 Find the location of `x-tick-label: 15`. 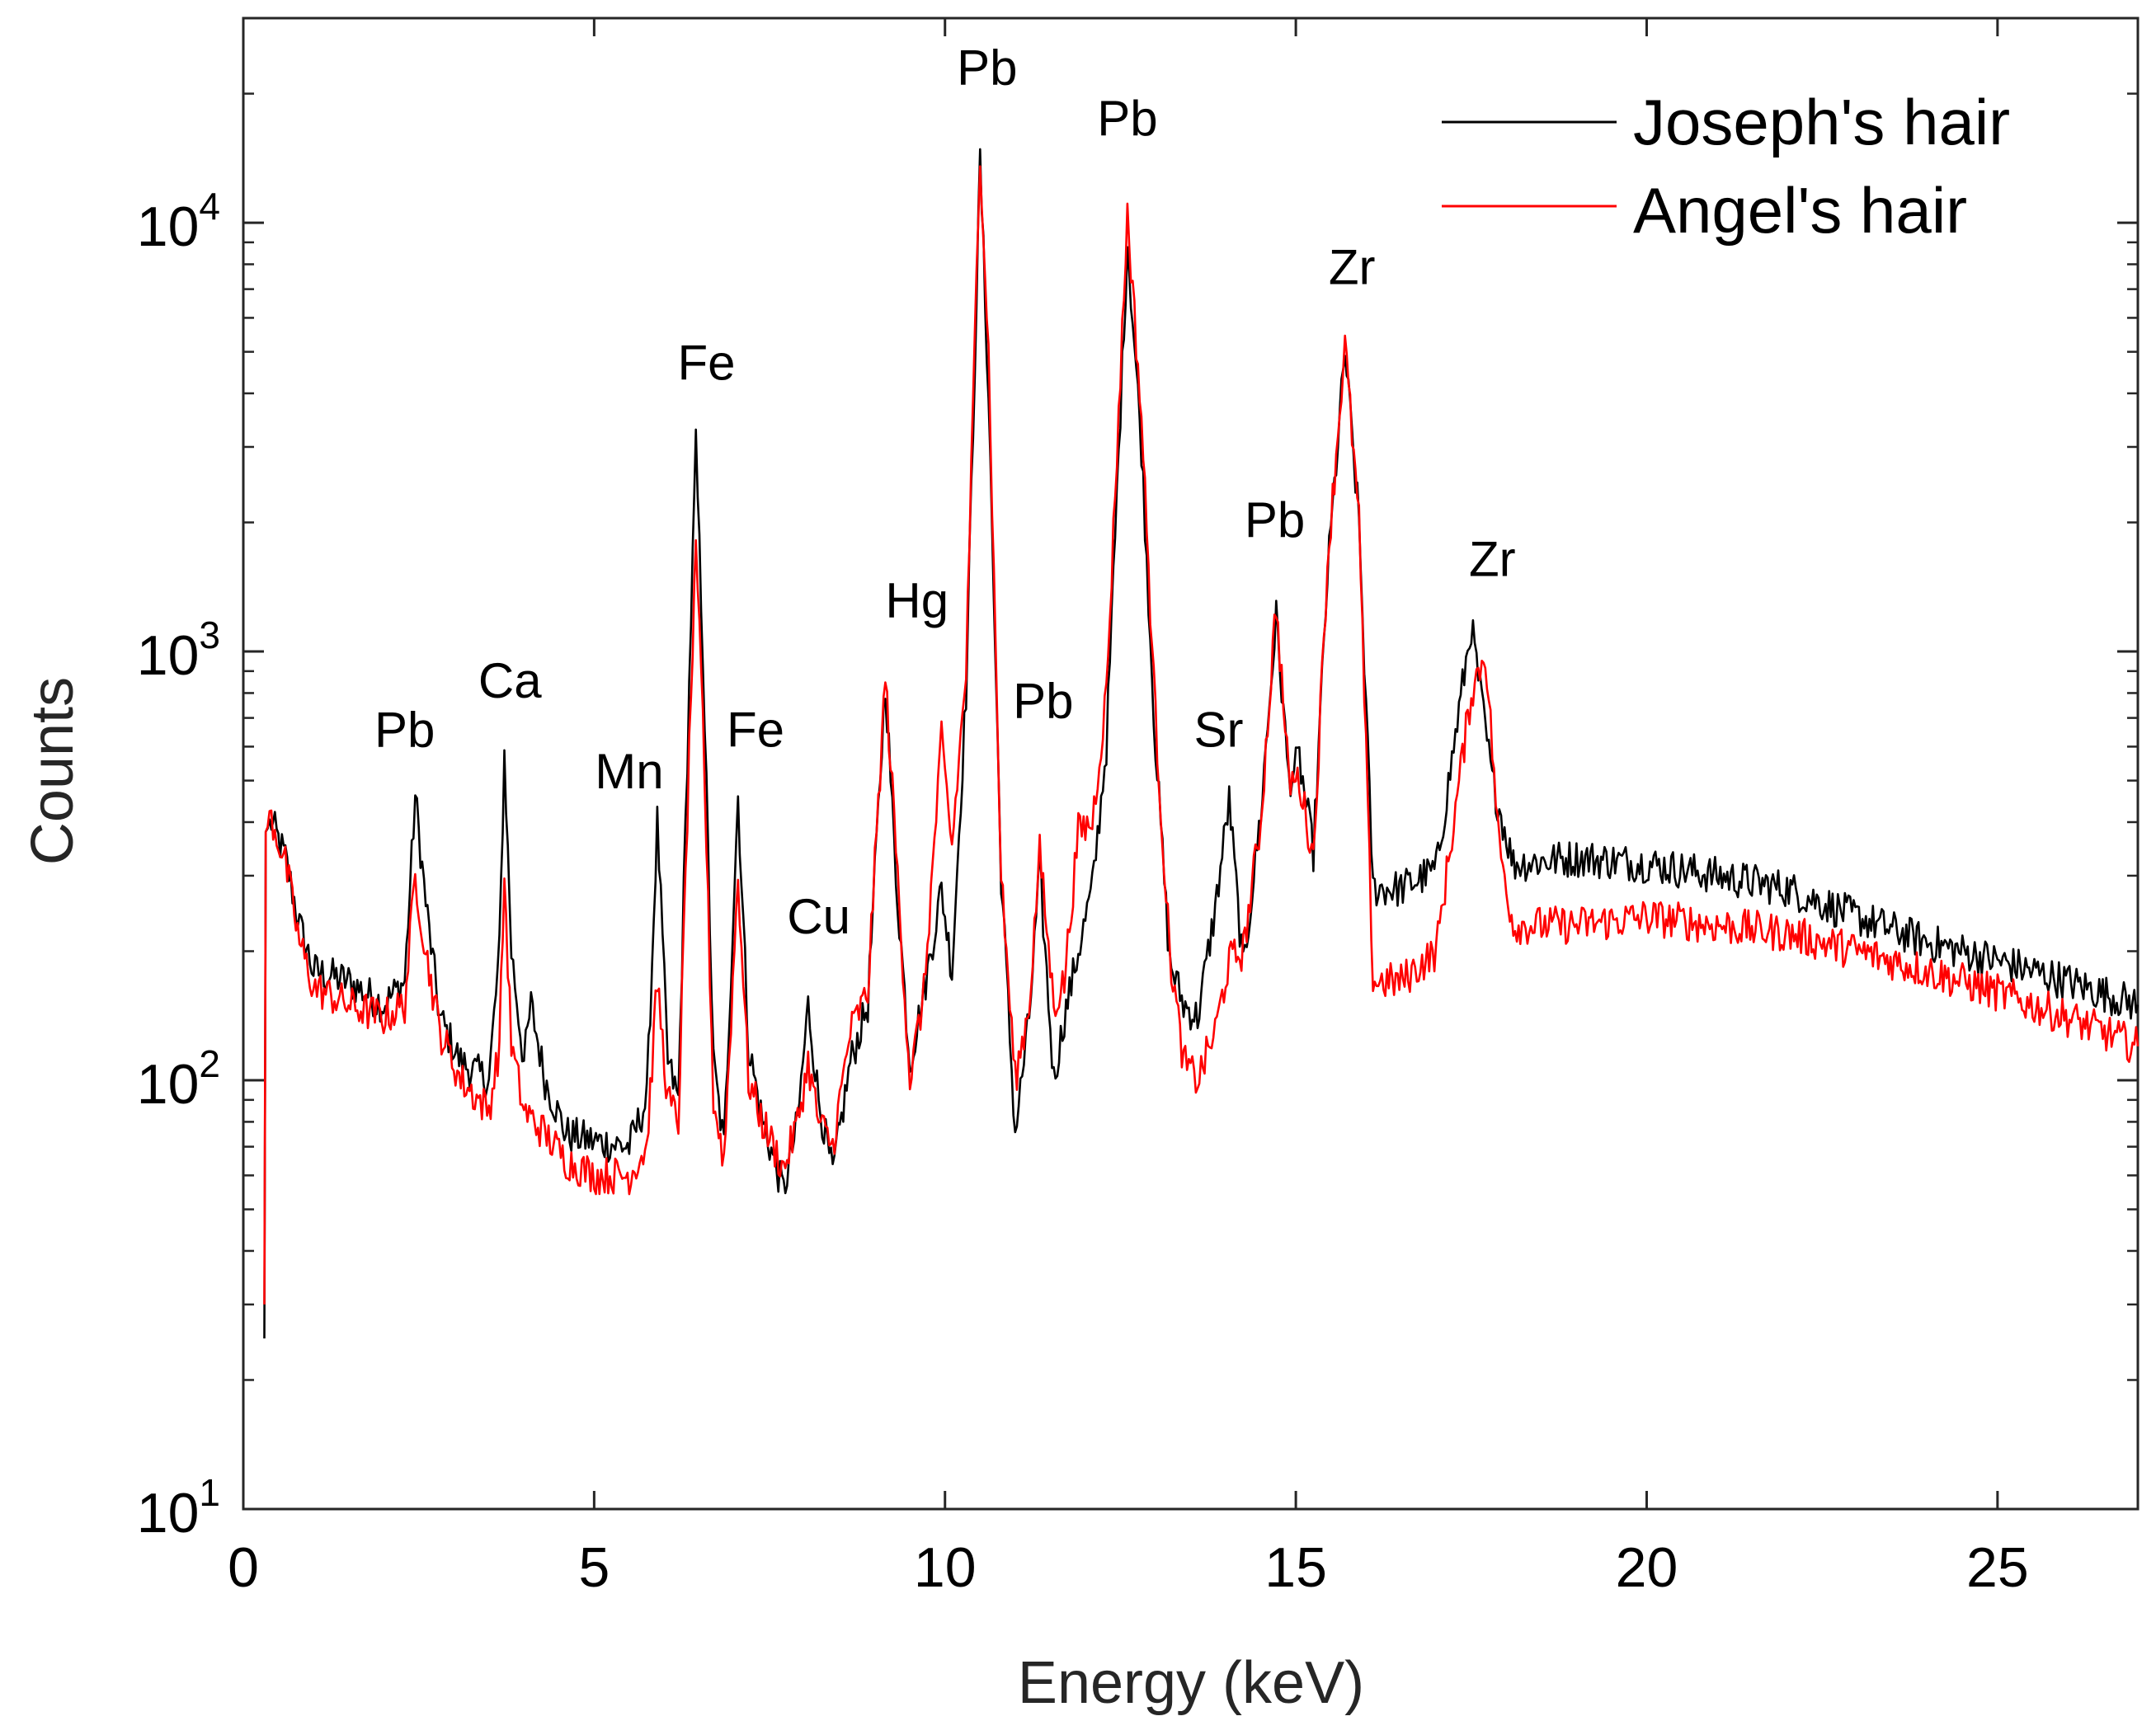

x-tick-label: 15 is located at coordinates (1295, 1567).